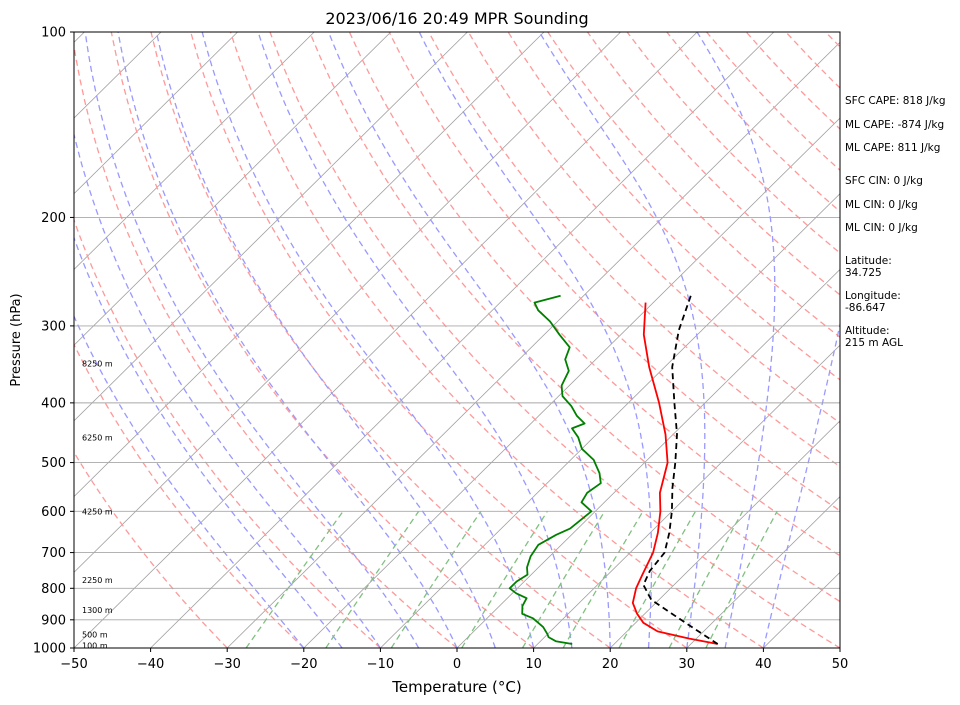 The image size is (960, 705). I want to click on height-label: 100 m, so click(95, 645).